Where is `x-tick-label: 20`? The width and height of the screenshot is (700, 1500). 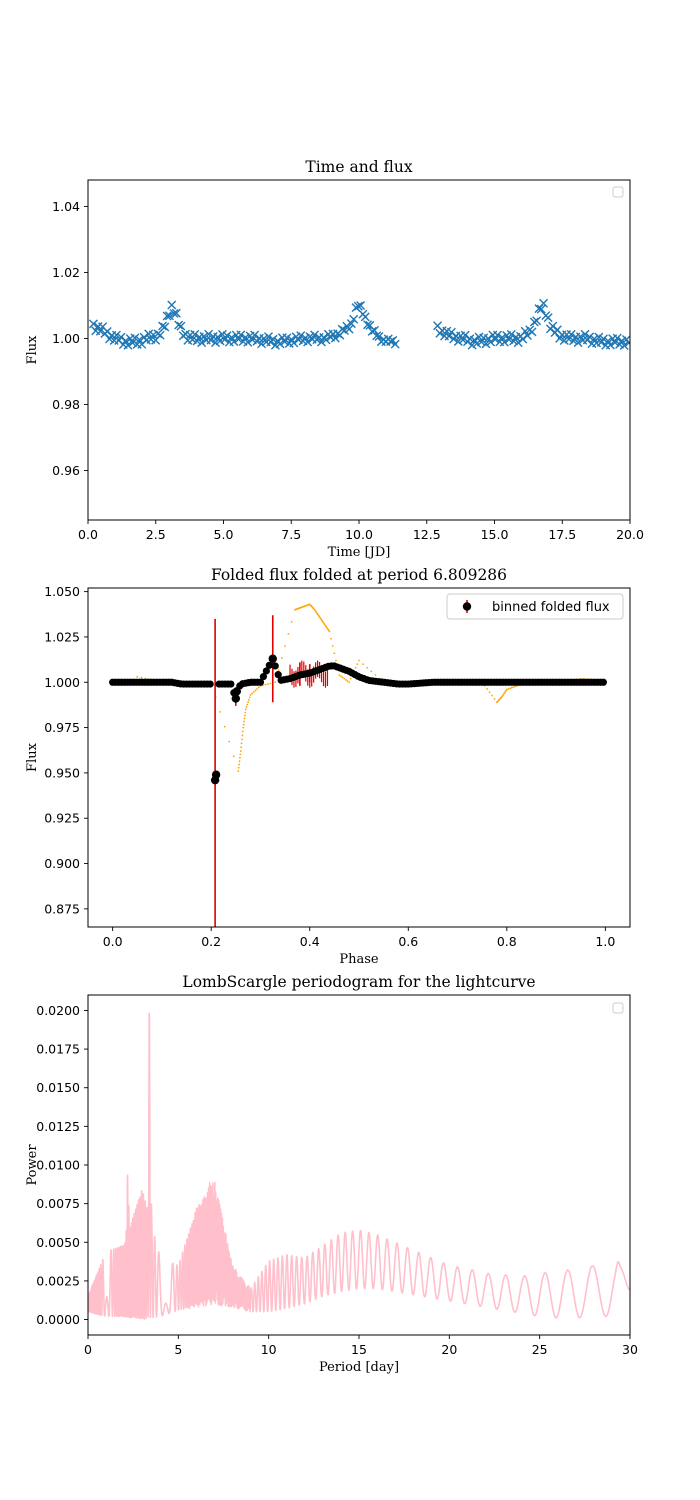
x-tick-label: 20 is located at coordinates (449, 1349).